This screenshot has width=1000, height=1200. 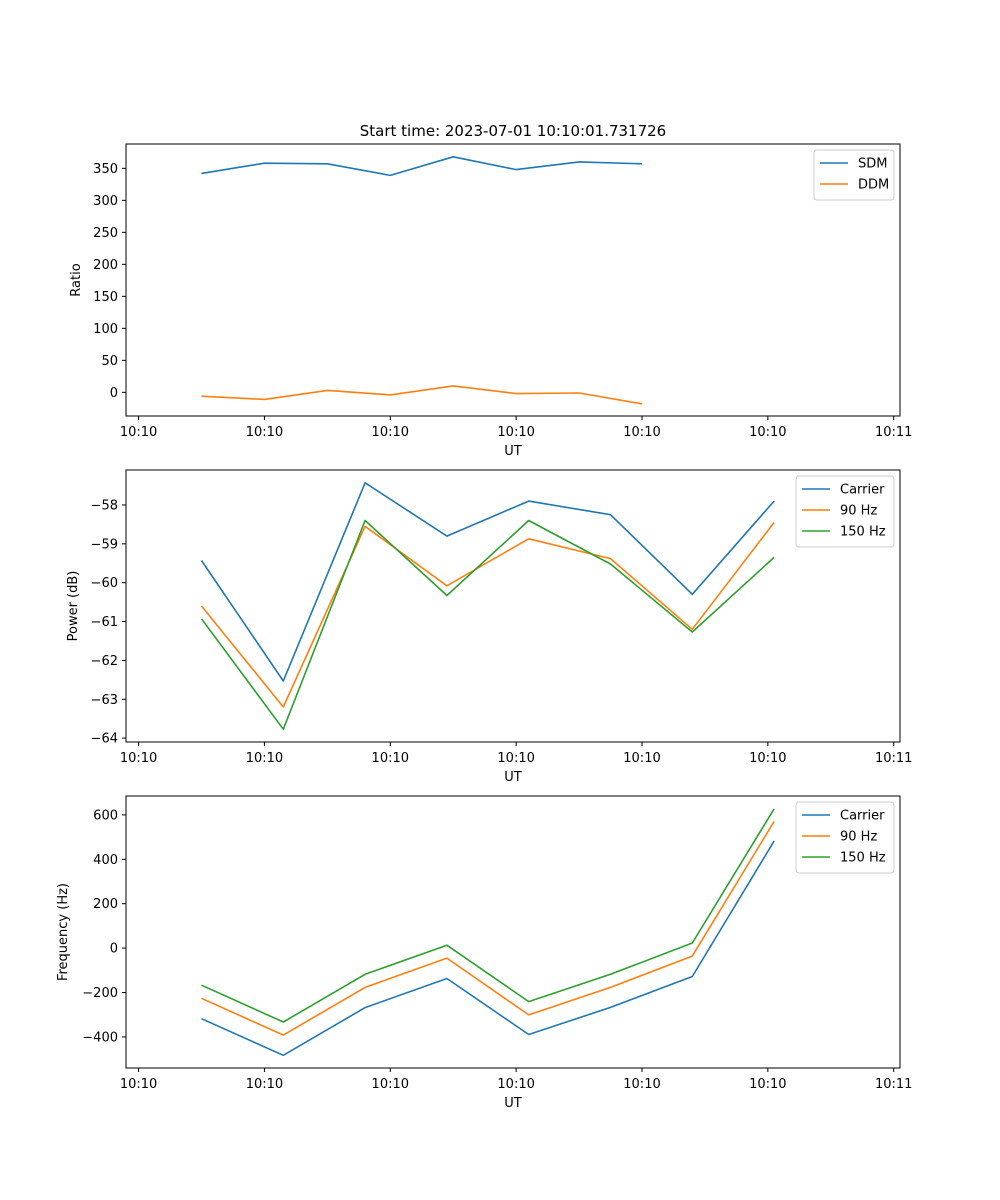 I want to click on y-tick-label: 300, so click(x=105, y=201).